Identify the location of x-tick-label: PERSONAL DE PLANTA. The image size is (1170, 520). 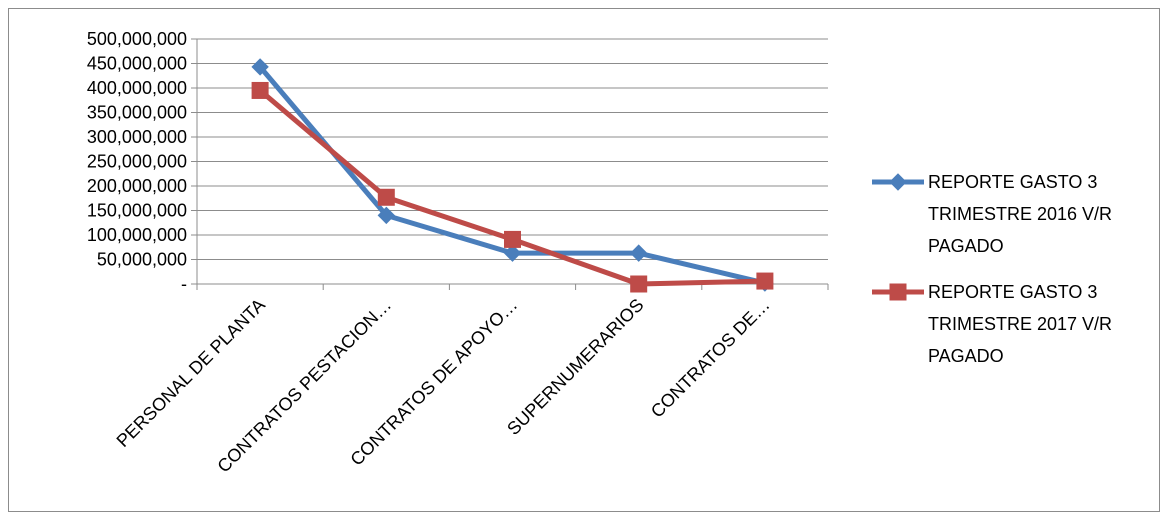
(191, 373).